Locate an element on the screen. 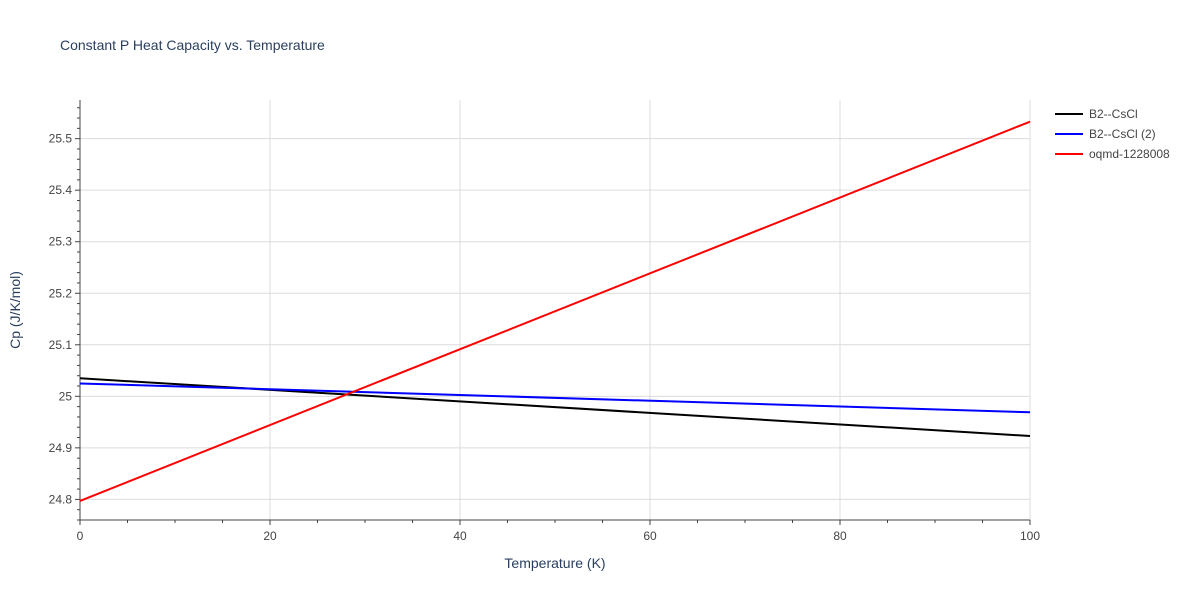 The width and height of the screenshot is (1200, 600). x-tick-label: 100 is located at coordinates (1030, 536).